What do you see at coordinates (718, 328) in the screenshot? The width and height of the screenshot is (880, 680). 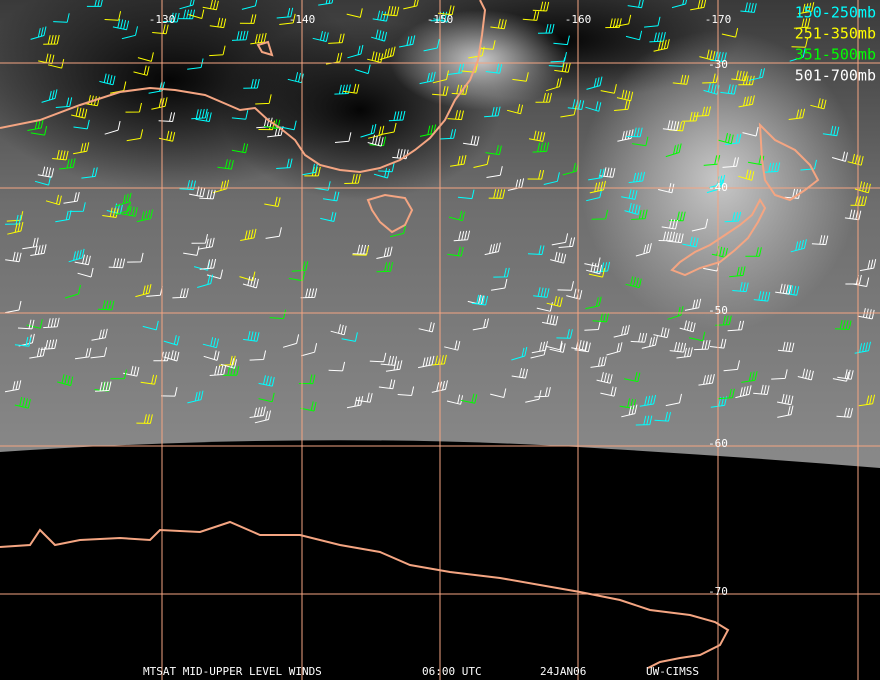 I see `latitude-labels: -30 -40 -50 -60 -70` at bounding box center [718, 328].